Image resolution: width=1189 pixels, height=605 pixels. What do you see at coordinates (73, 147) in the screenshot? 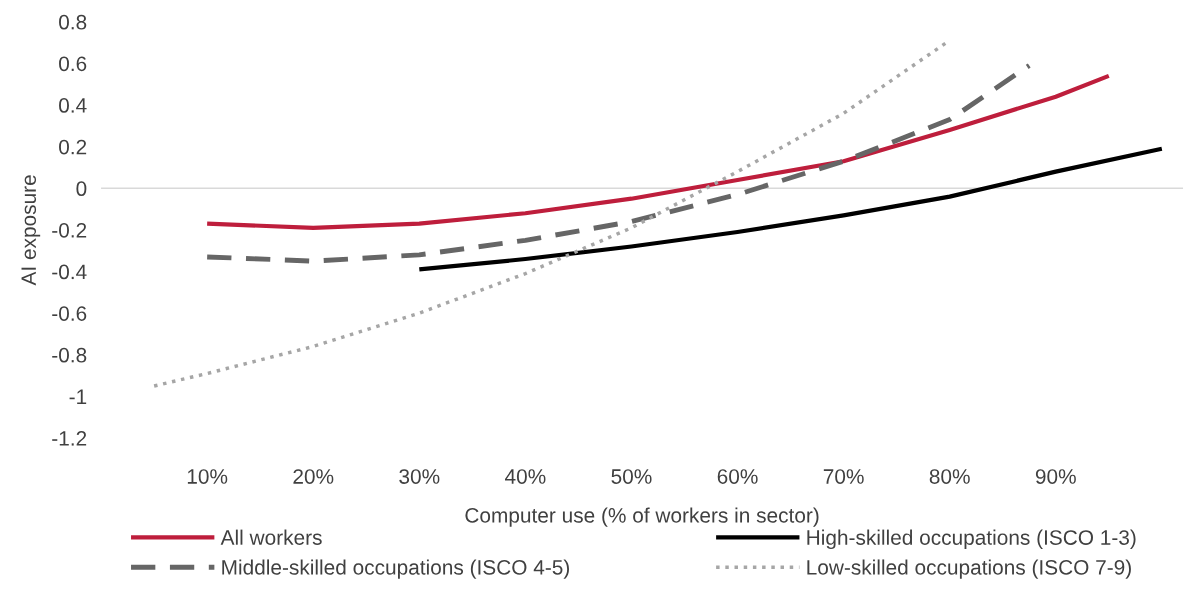
I see `y-tick-label: 0.2` at bounding box center [73, 147].